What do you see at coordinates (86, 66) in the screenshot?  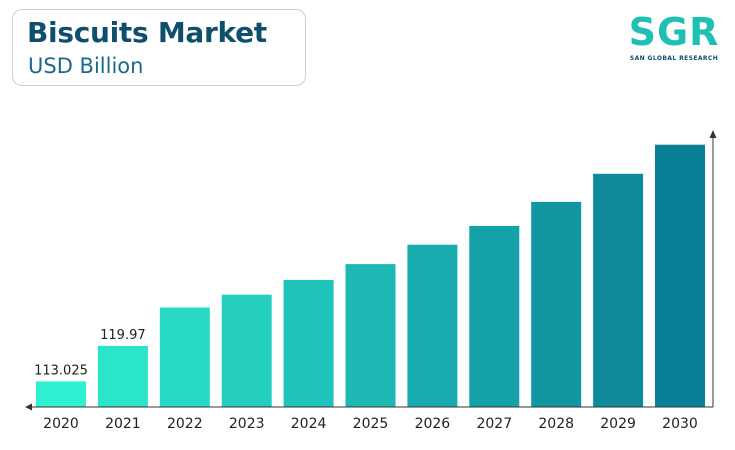 I see `chart-unit-subtitle: USD Billion` at bounding box center [86, 66].